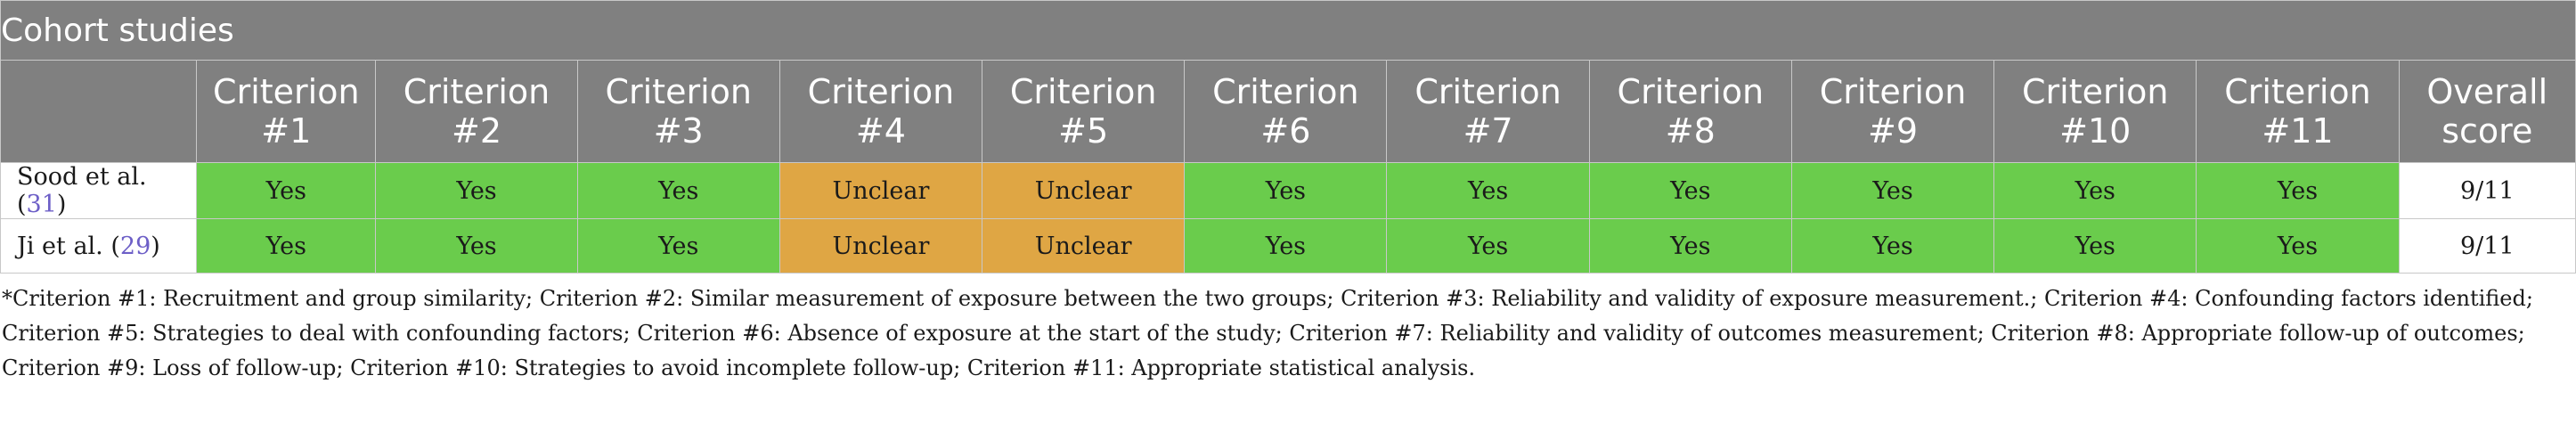  I want to click on column-header-overall-score: Overall score, so click(2487, 111).